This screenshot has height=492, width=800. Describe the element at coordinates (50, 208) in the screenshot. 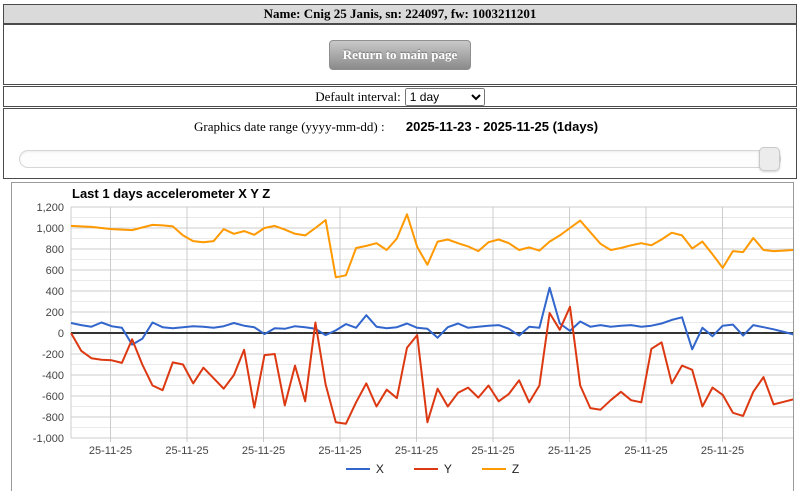

I see `svg-text: 1,200` at that location.